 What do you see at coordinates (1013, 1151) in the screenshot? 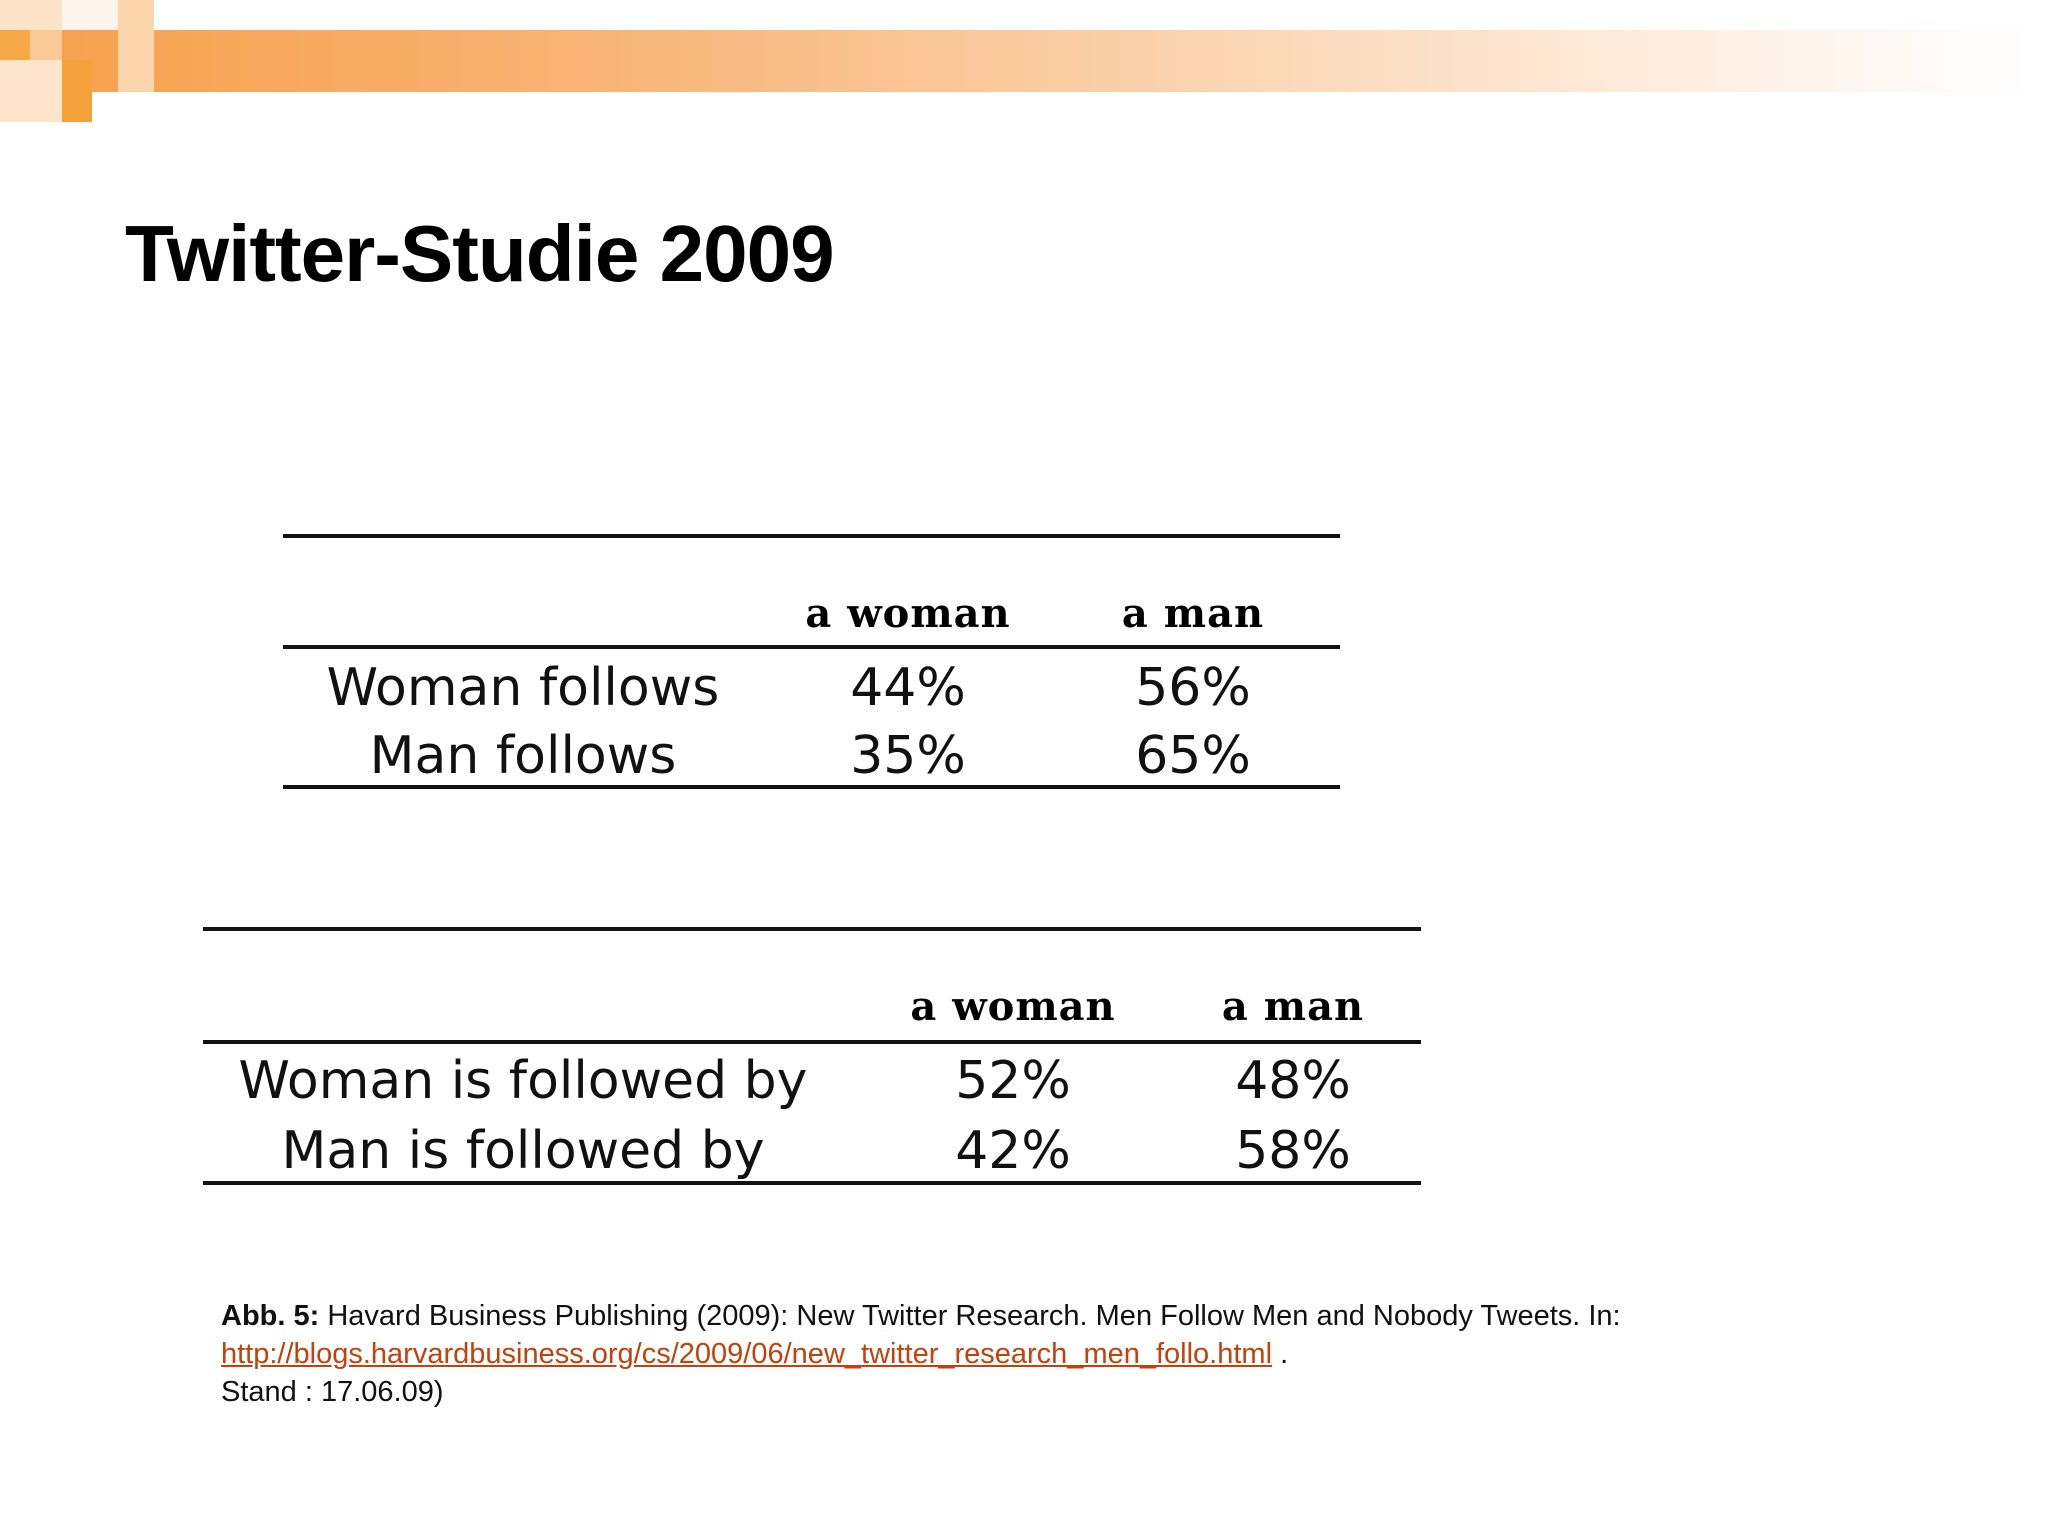
I see `table-cell: 42%` at bounding box center [1013, 1151].